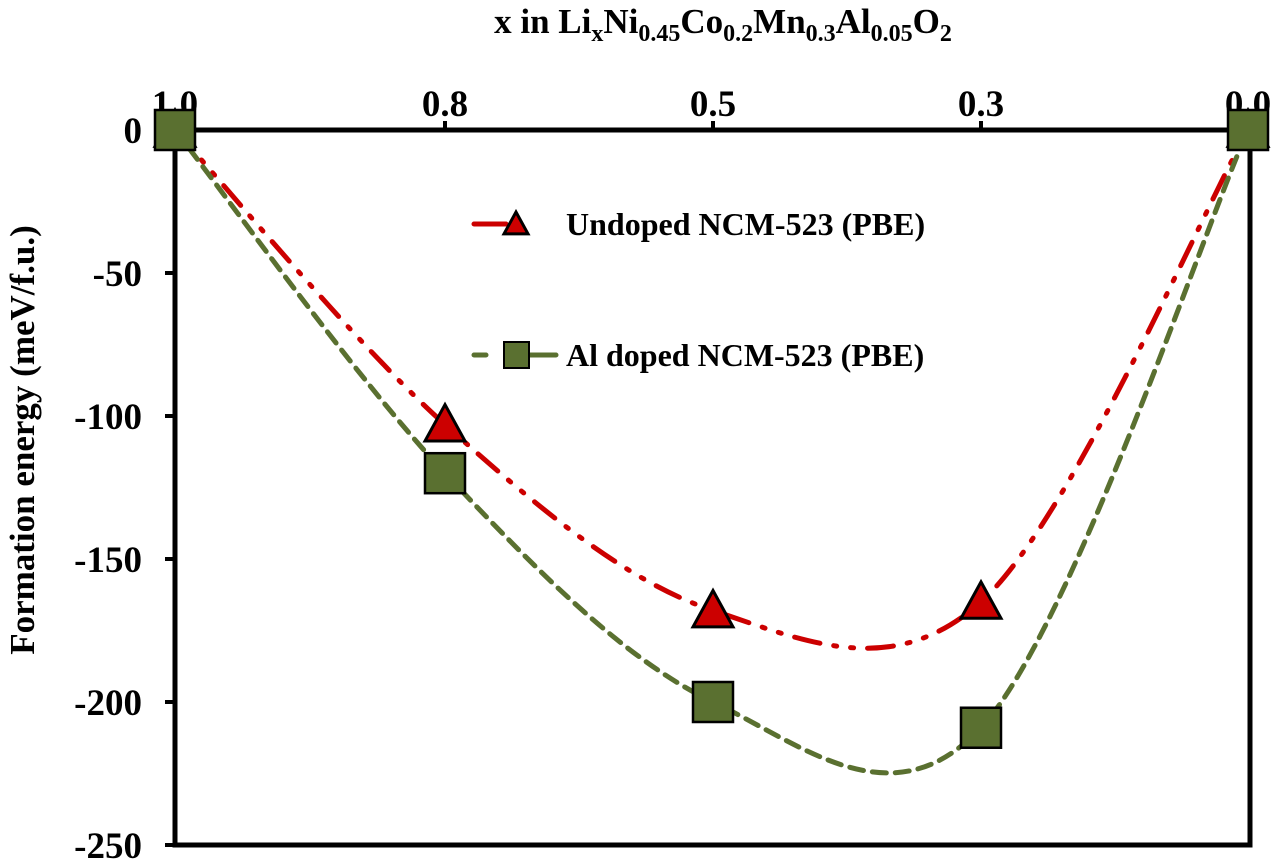 This screenshot has width=1280, height=863. I want to click on title-part: Ni, so click(620, 21).